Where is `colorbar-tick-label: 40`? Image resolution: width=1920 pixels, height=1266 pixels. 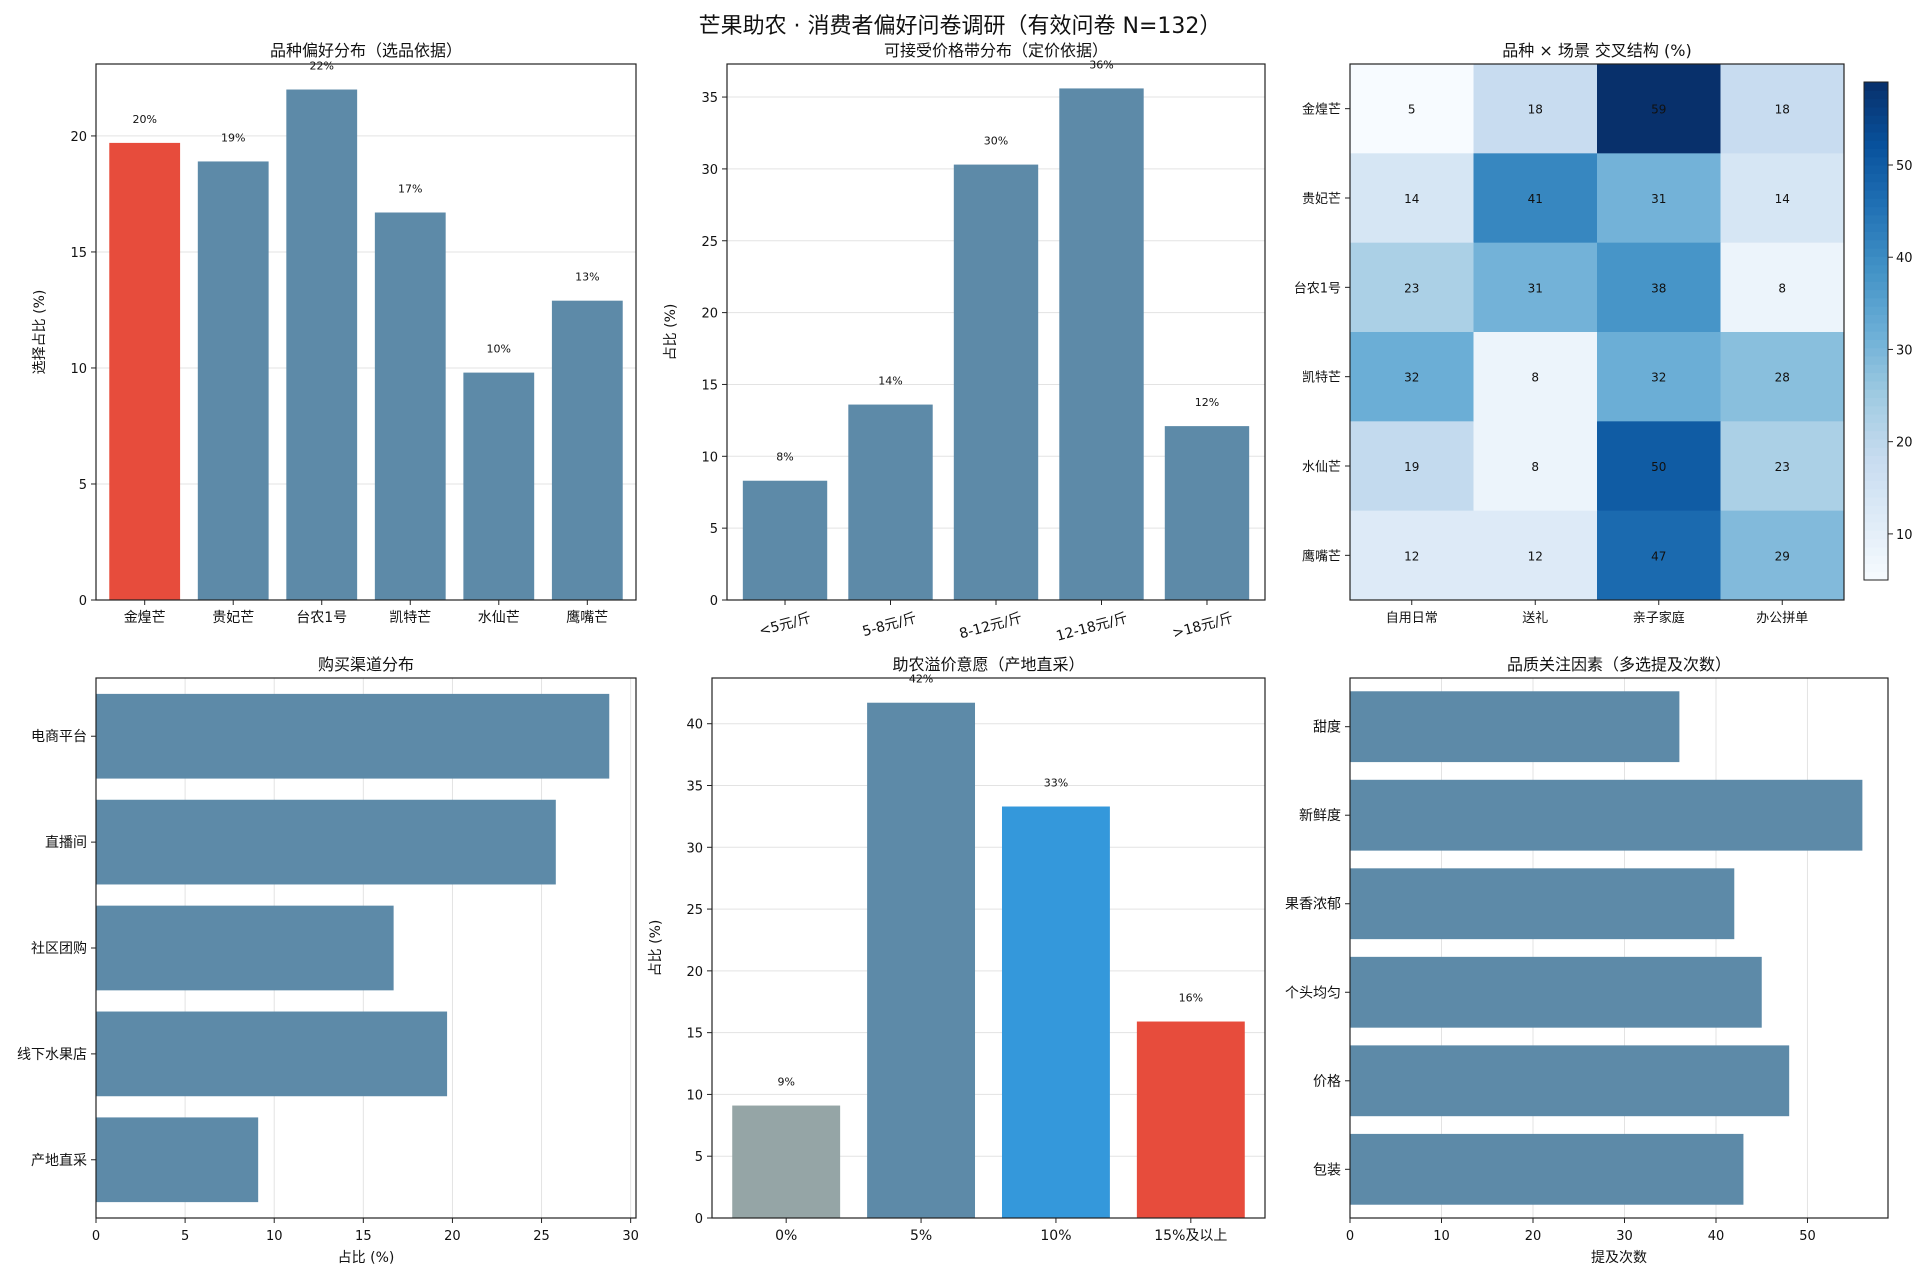 colorbar-tick-label: 40 is located at coordinates (1904, 258).